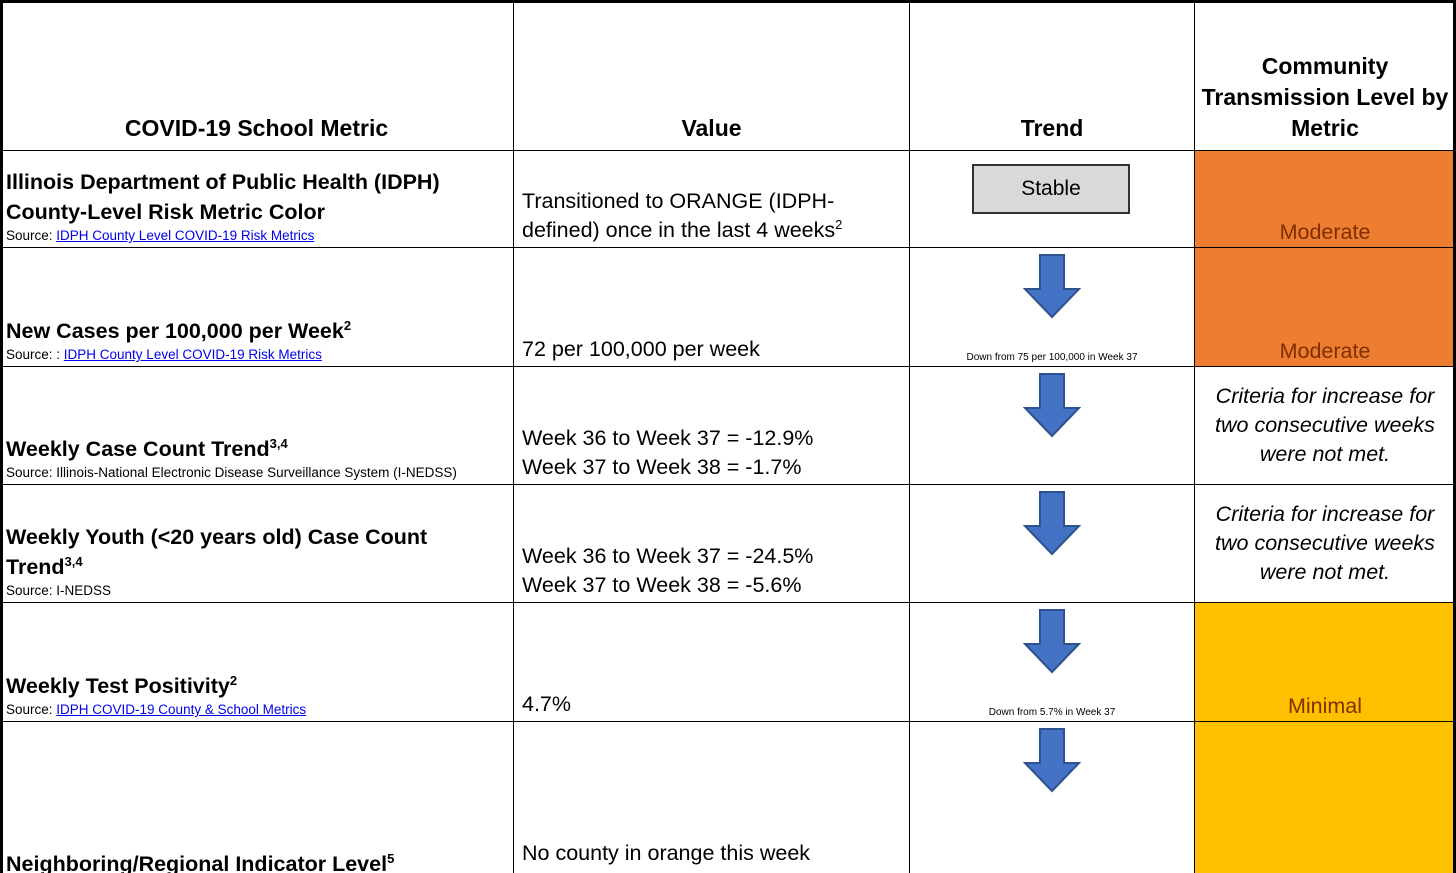  I want to click on header-text: Trend, so click(1052, 128).